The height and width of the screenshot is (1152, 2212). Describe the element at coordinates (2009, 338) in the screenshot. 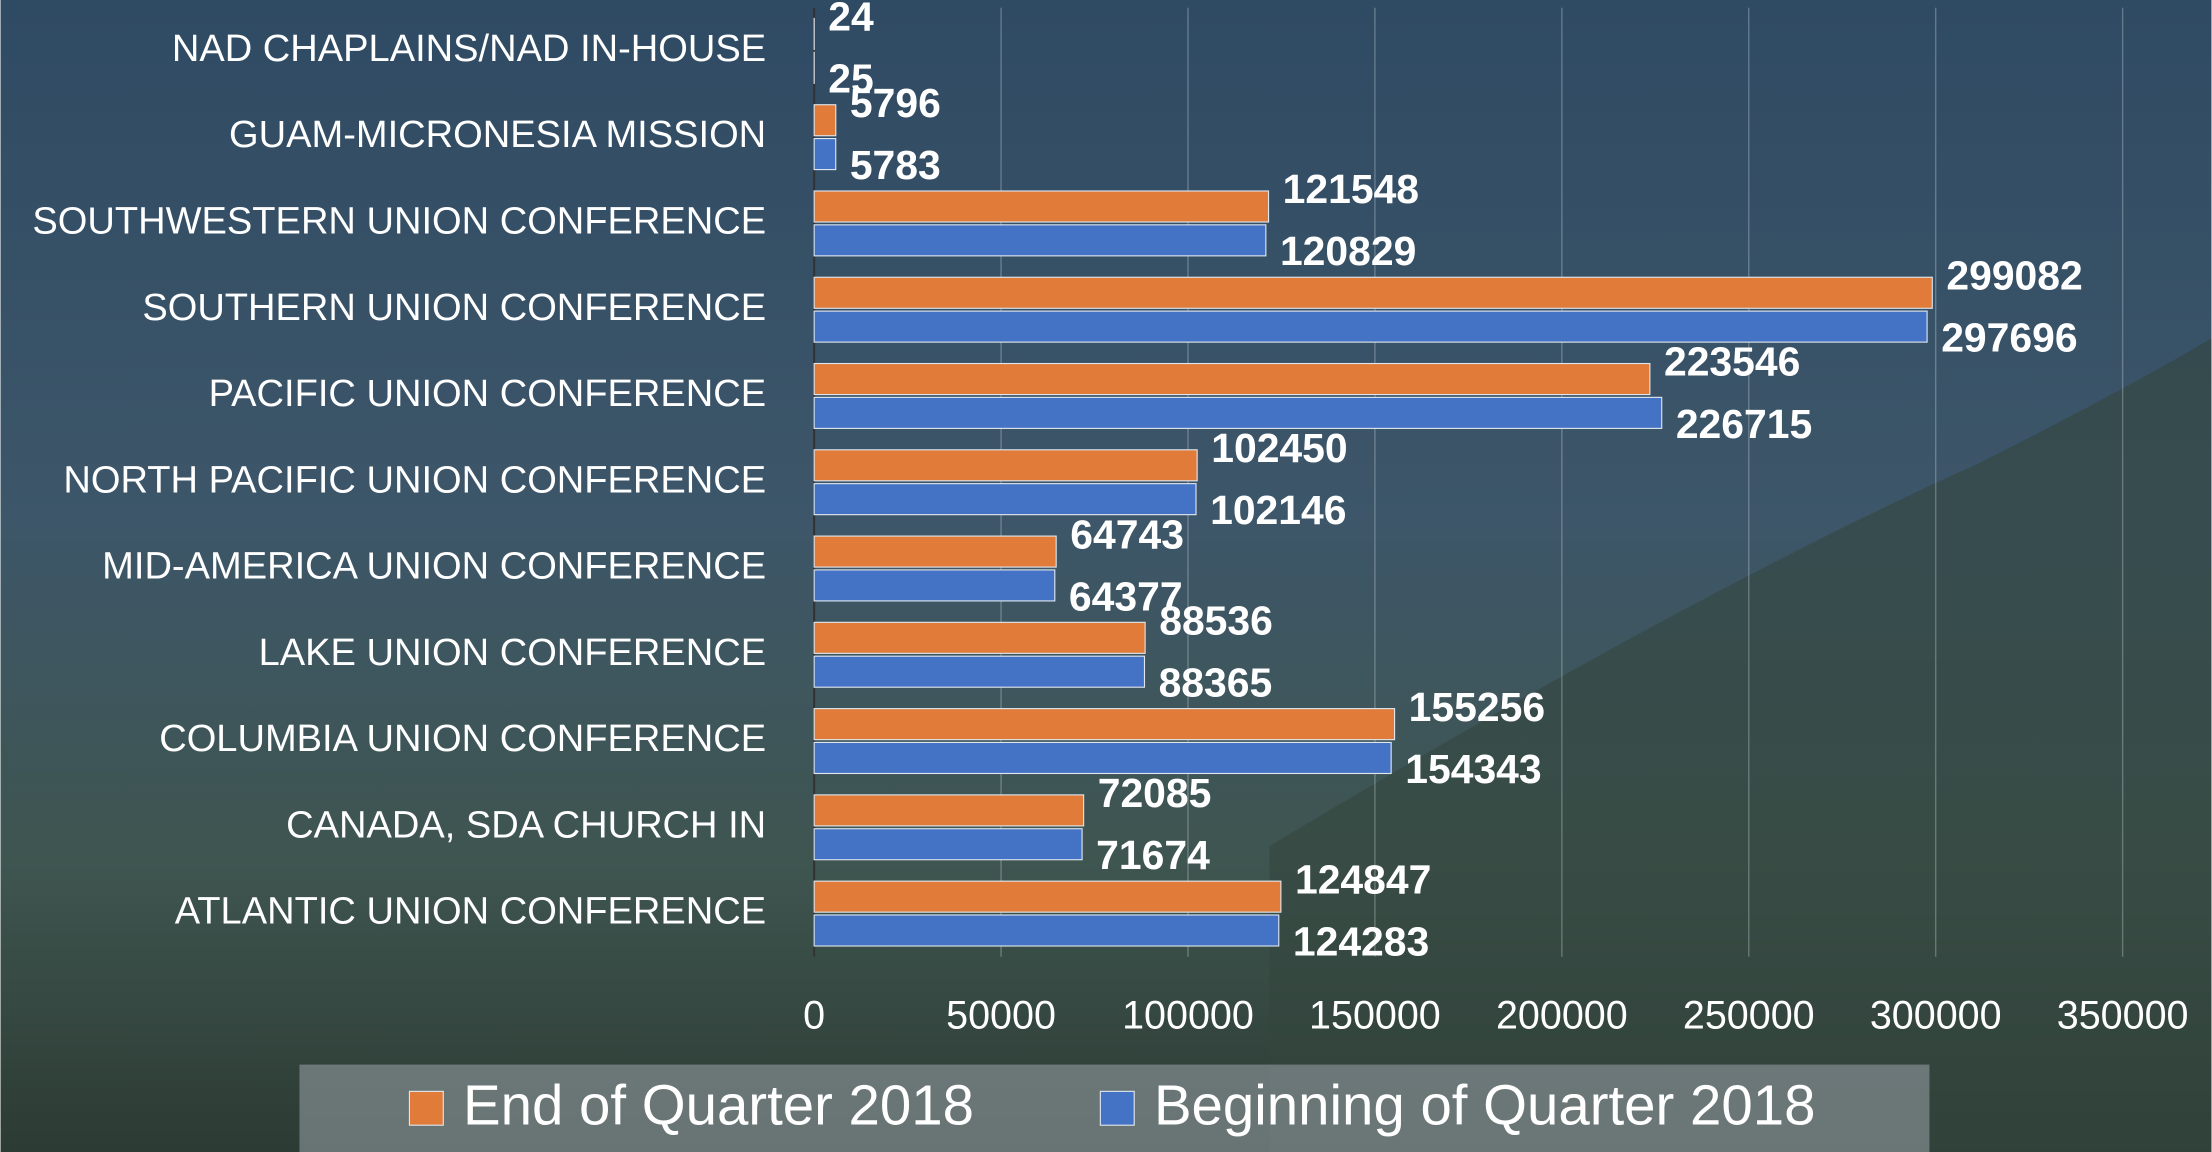

I see `value-label: 297696` at that location.